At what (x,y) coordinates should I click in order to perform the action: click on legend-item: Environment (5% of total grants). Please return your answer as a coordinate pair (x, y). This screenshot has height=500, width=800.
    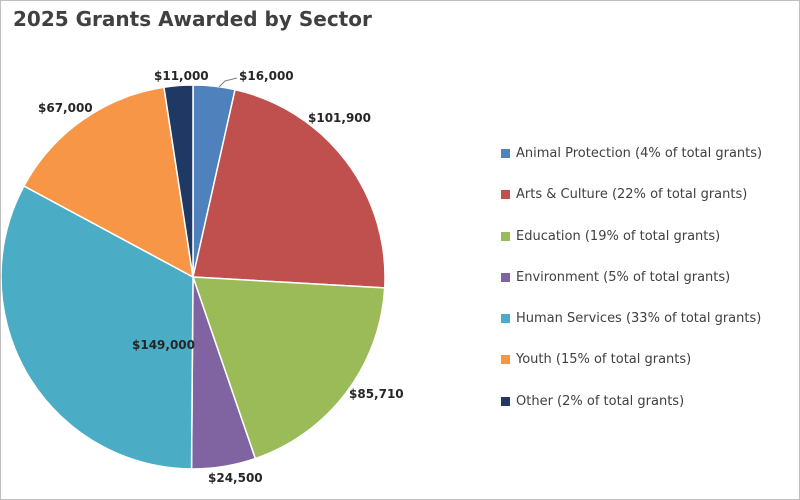
    Looking at the image, I should click on (648, 277).